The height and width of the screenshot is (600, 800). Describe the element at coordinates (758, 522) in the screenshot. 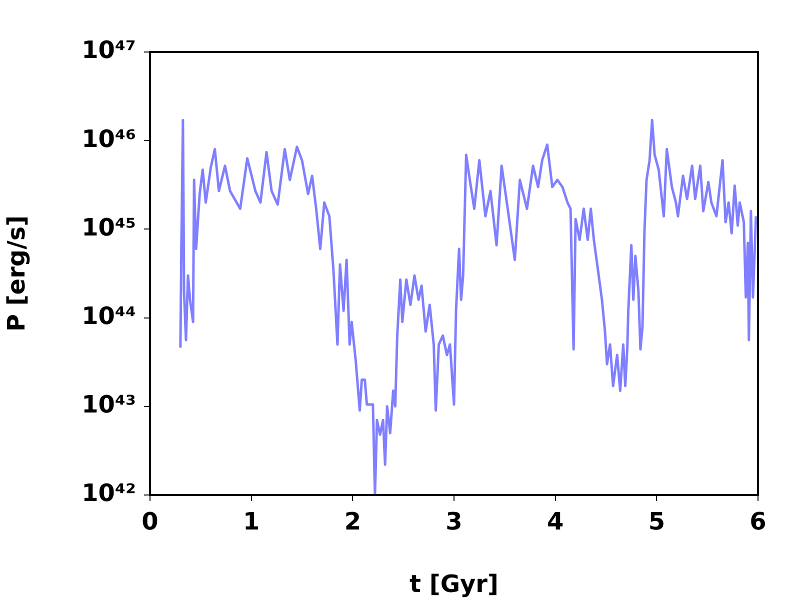

I see `x-tick-label: 6` at that location.